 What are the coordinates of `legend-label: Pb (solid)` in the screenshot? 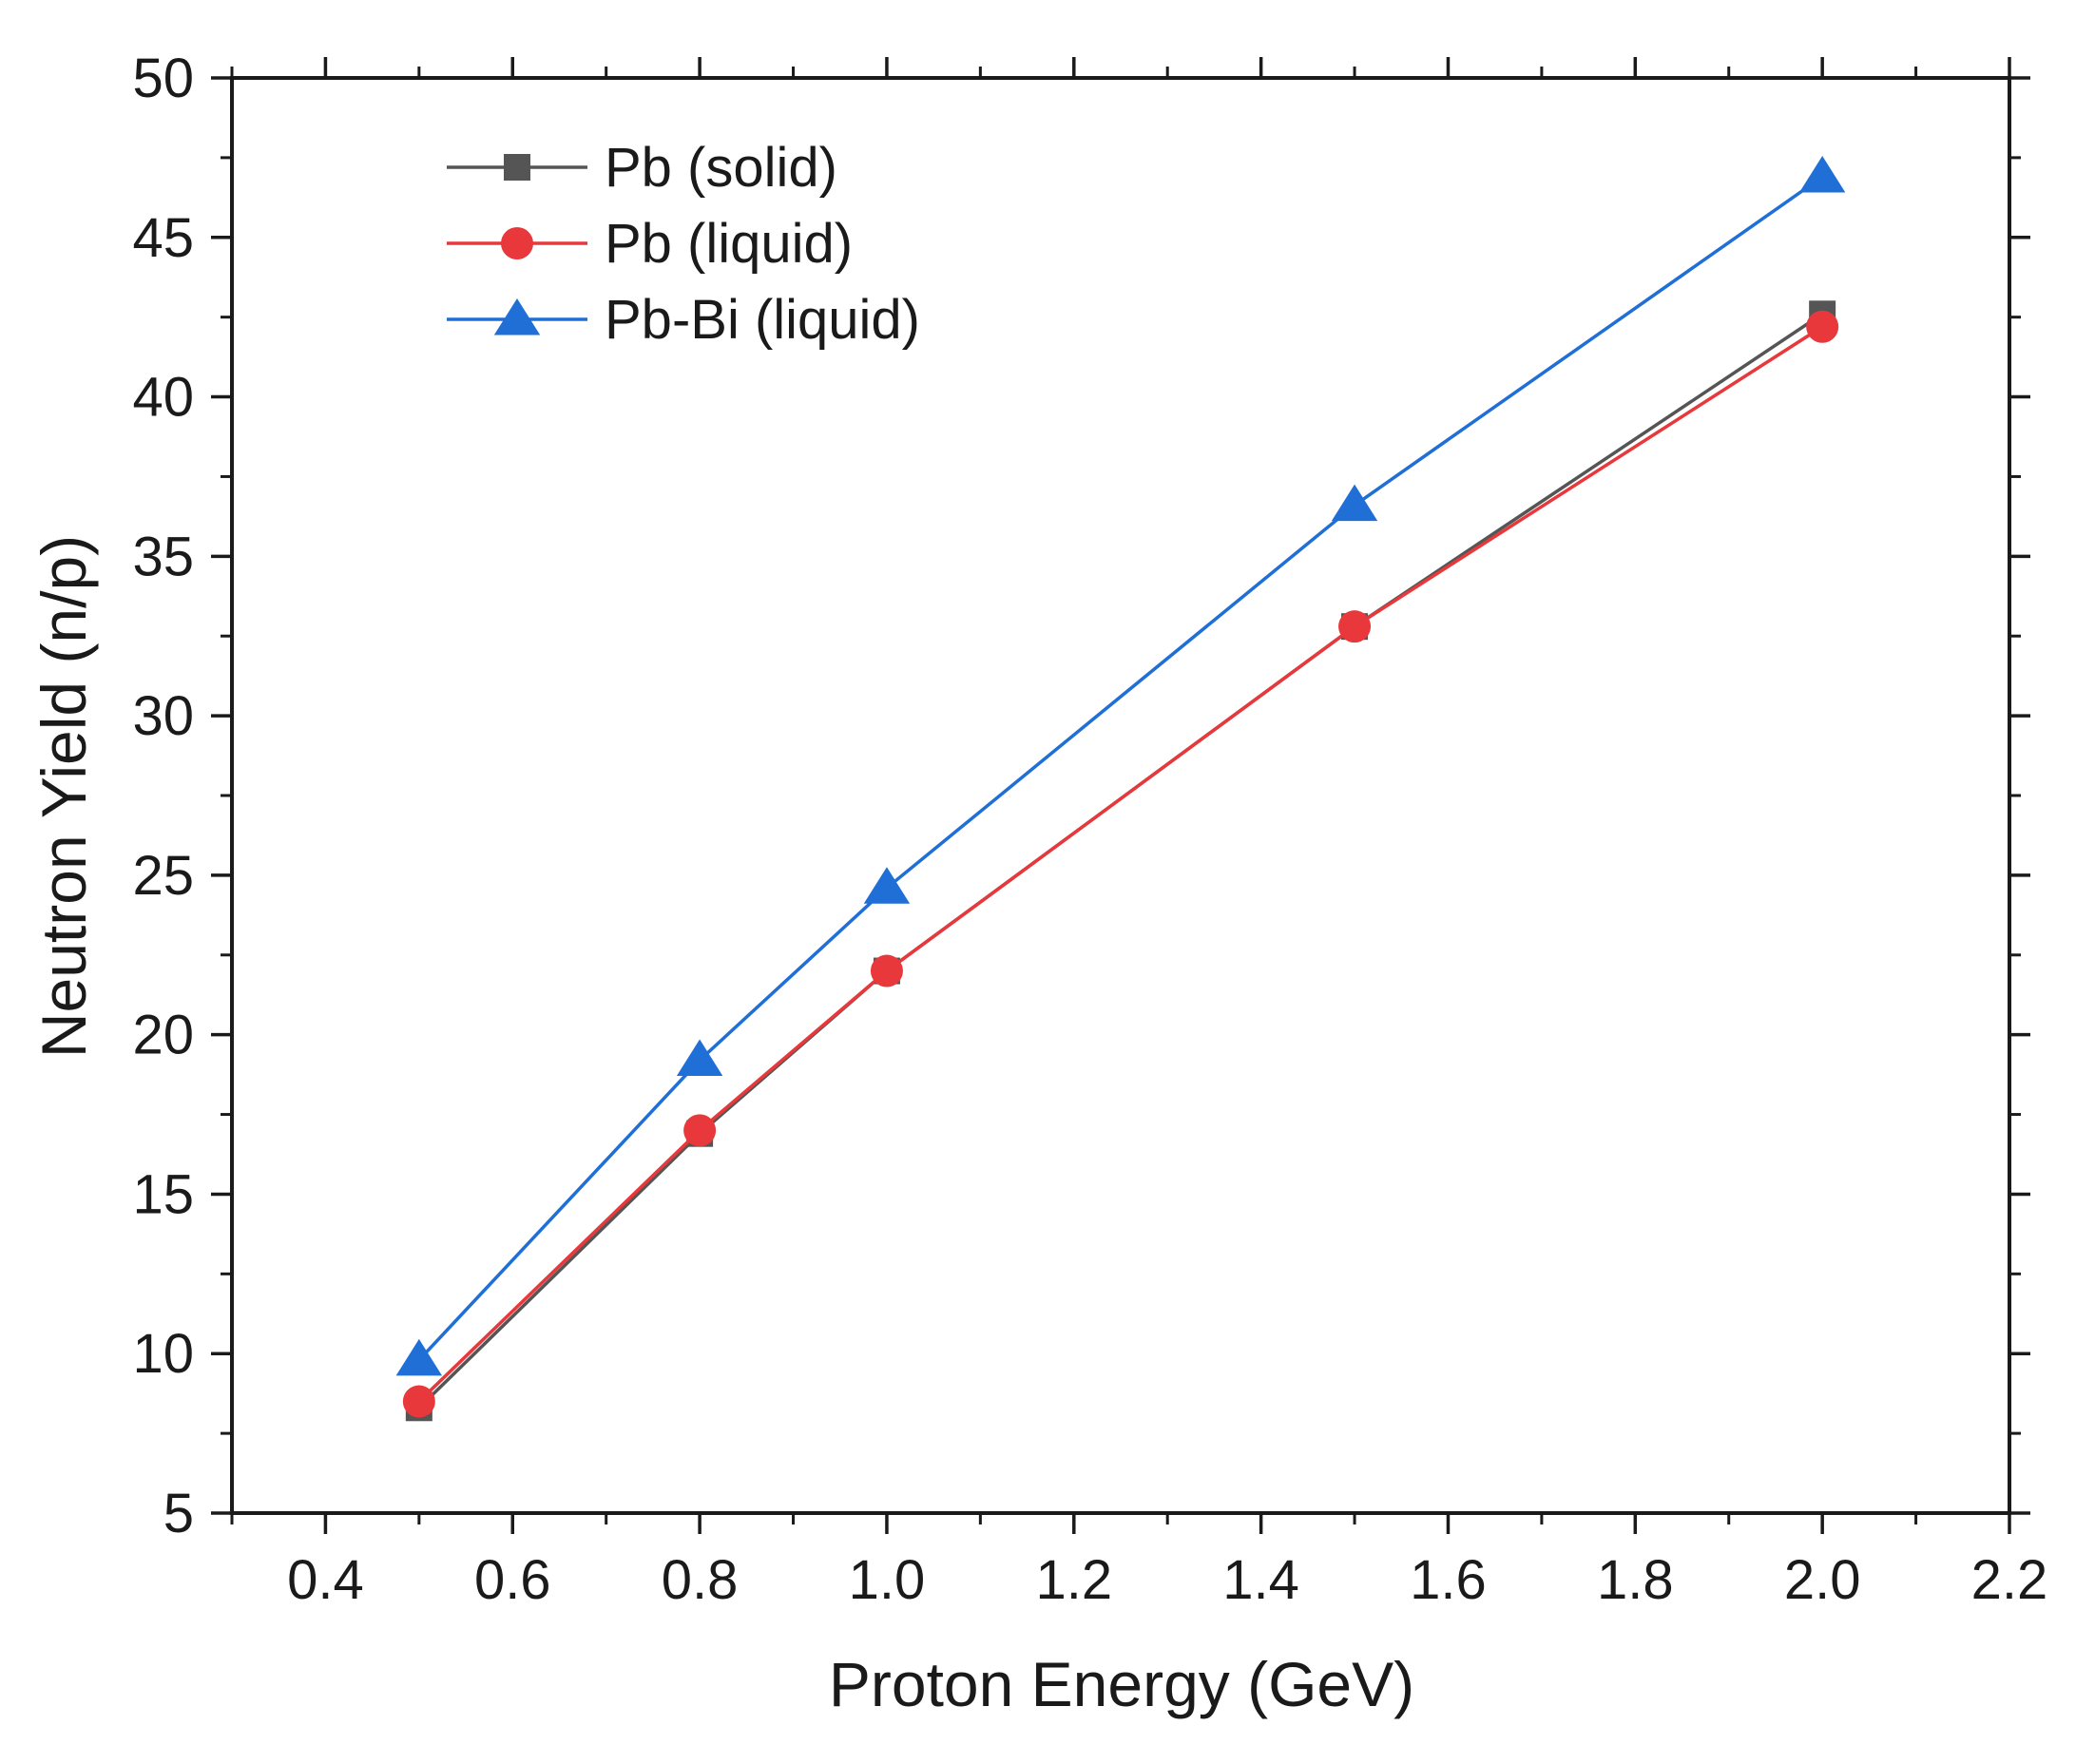 It's located at (721, 168).